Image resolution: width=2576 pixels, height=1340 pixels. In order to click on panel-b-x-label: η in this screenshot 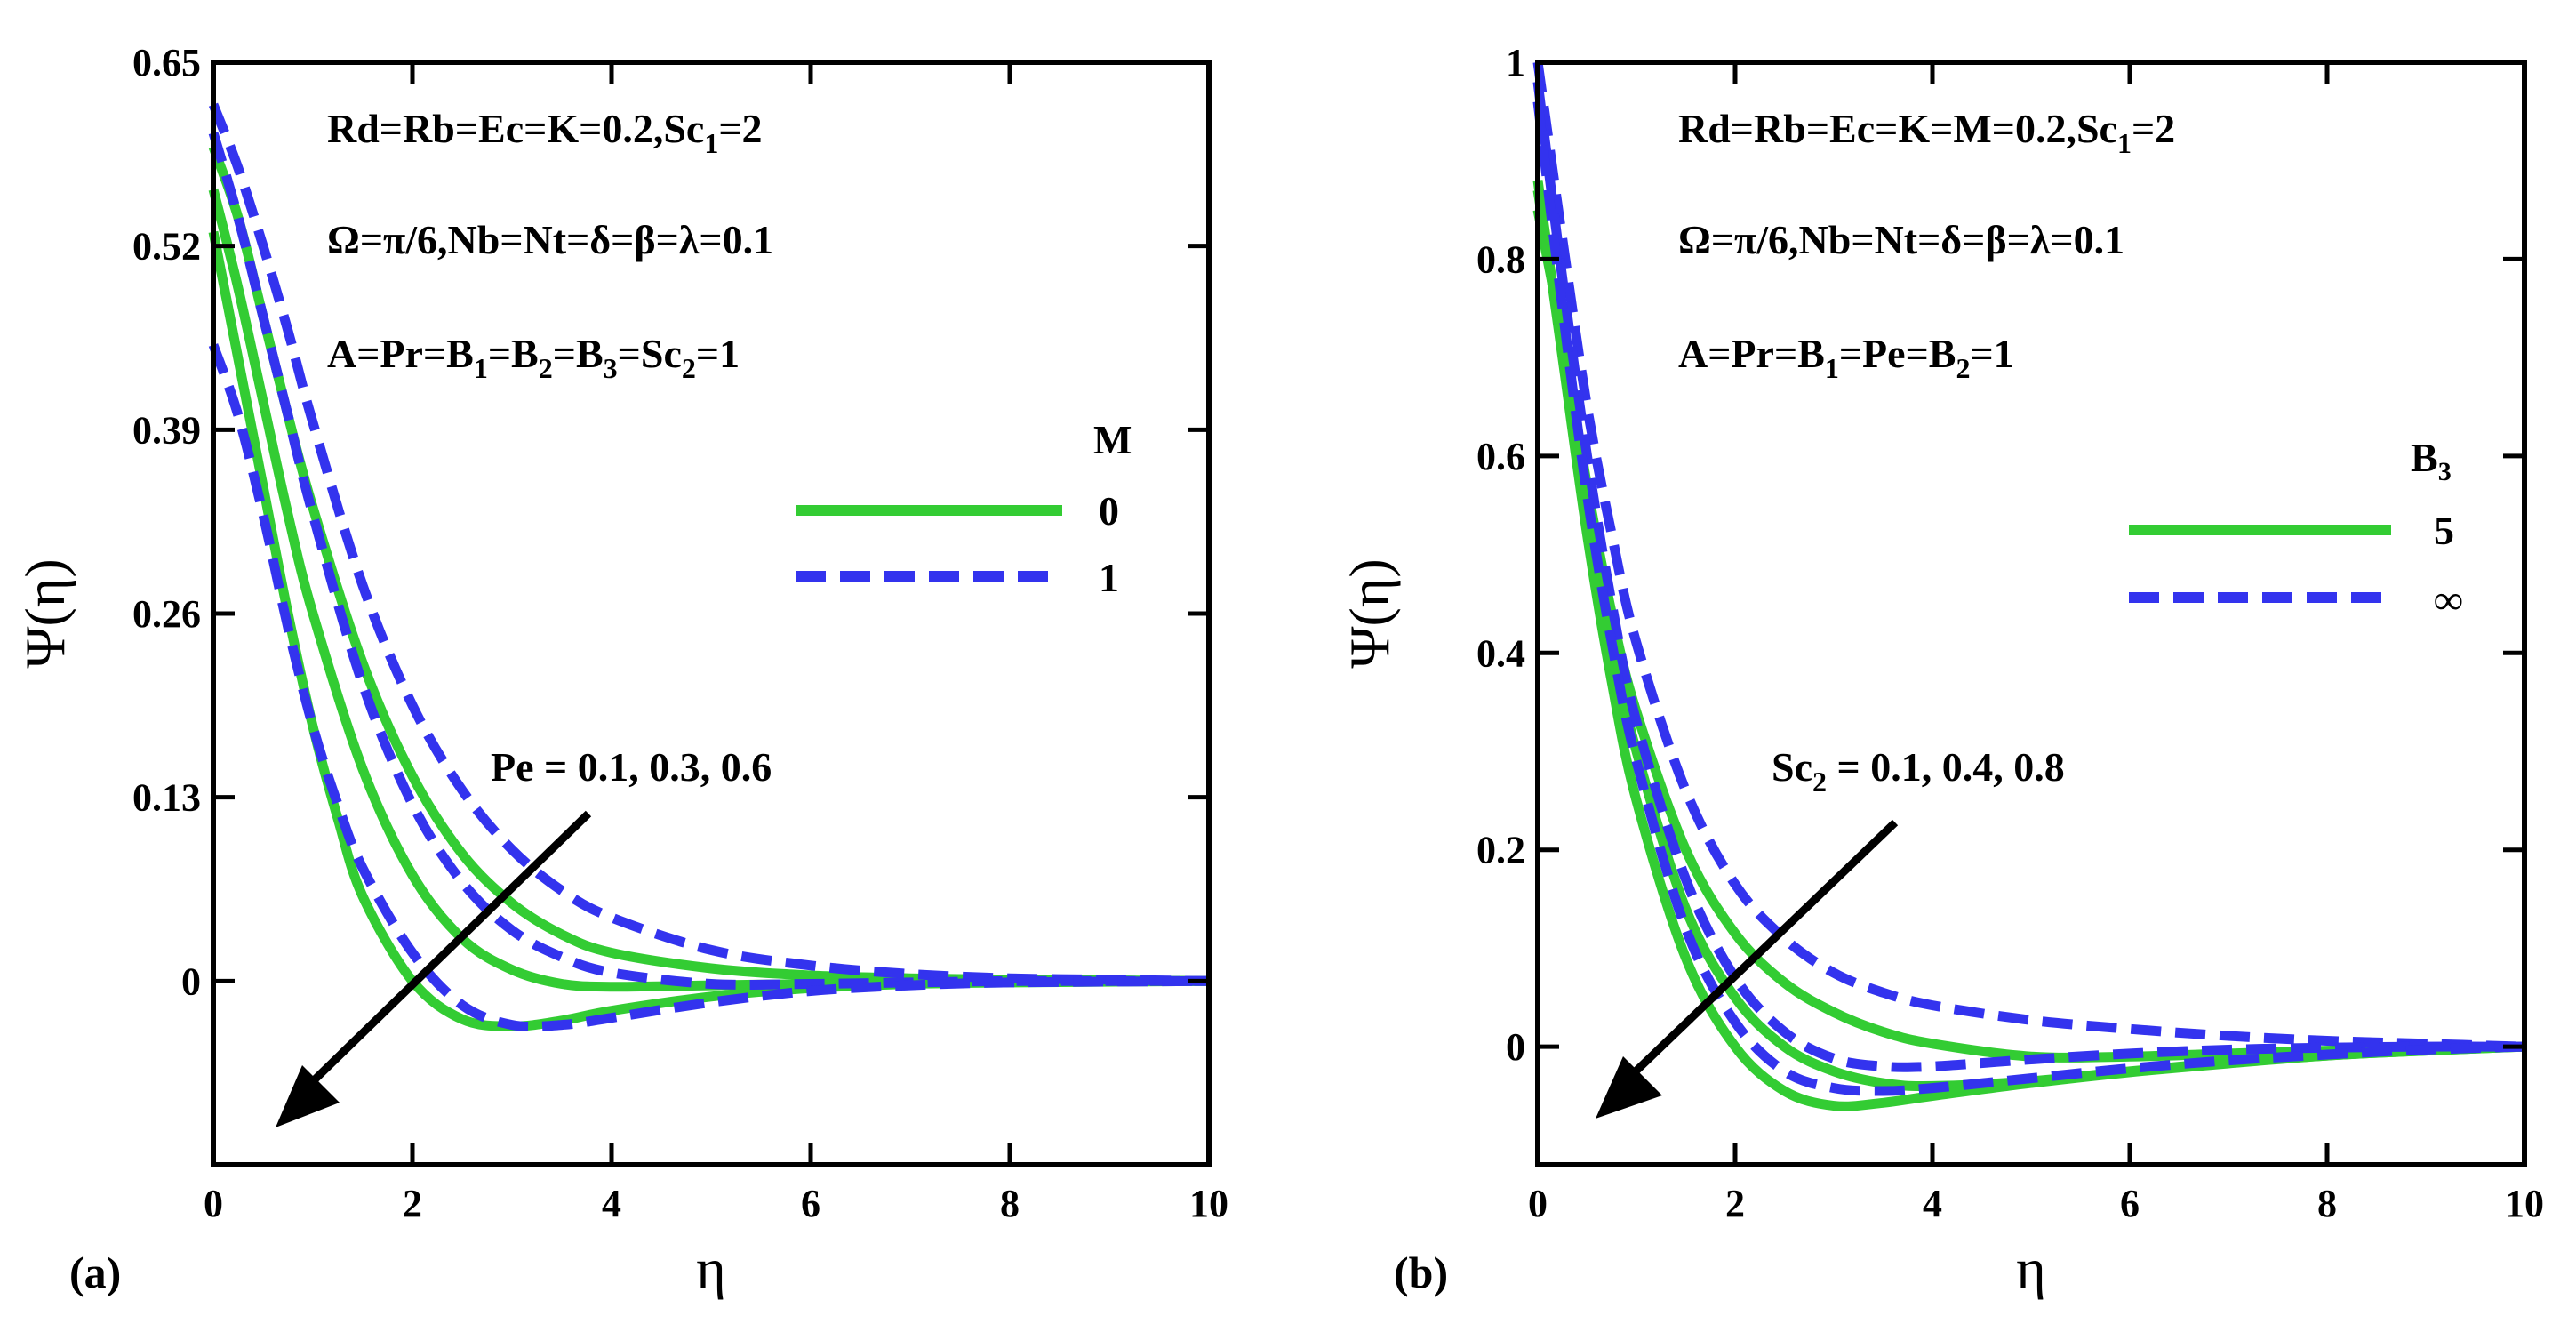, I will do `click(2030, 1268)`.